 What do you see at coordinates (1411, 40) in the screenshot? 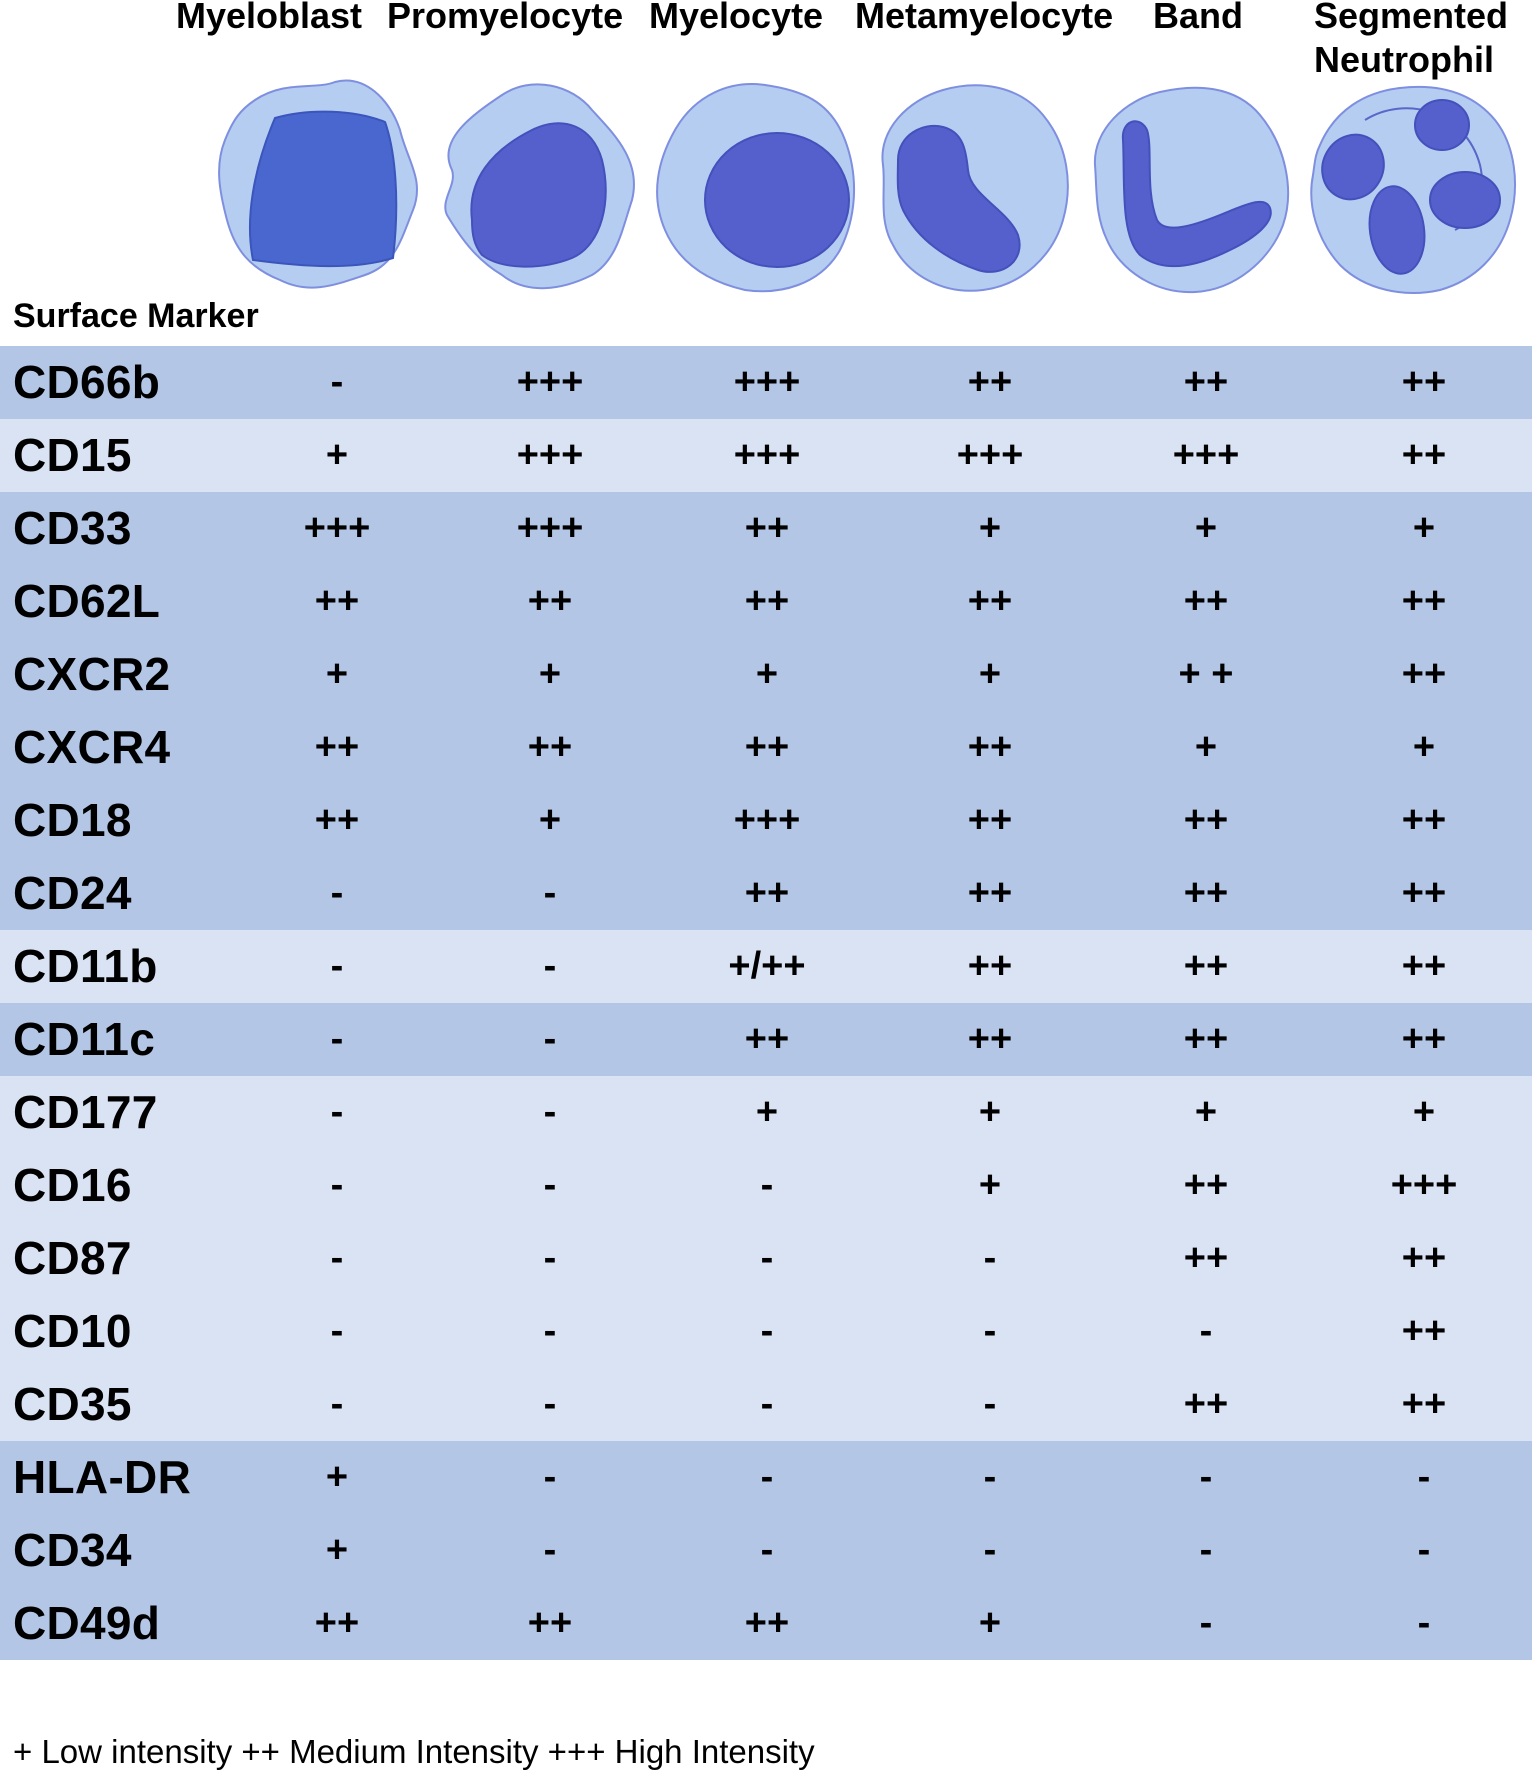
I see `stage-segmented-neutrophil: Segmented Neutrophil` at bounding box center [1411, 40].